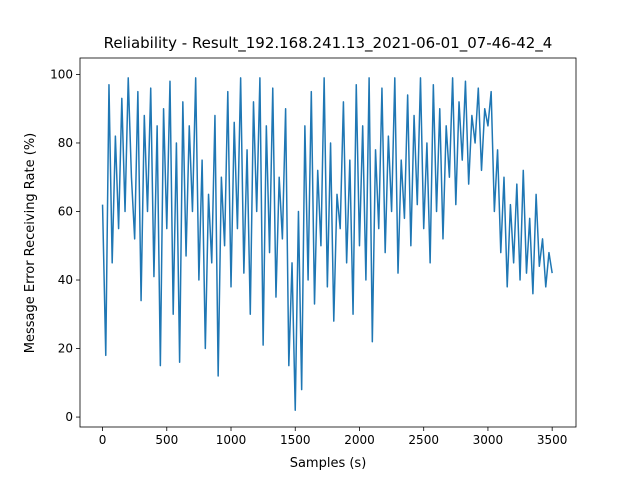  What do you see at coordinates (65, 211) in the screenshot?
I see `y-tick-label: 60` at bounding box center [65, 211].